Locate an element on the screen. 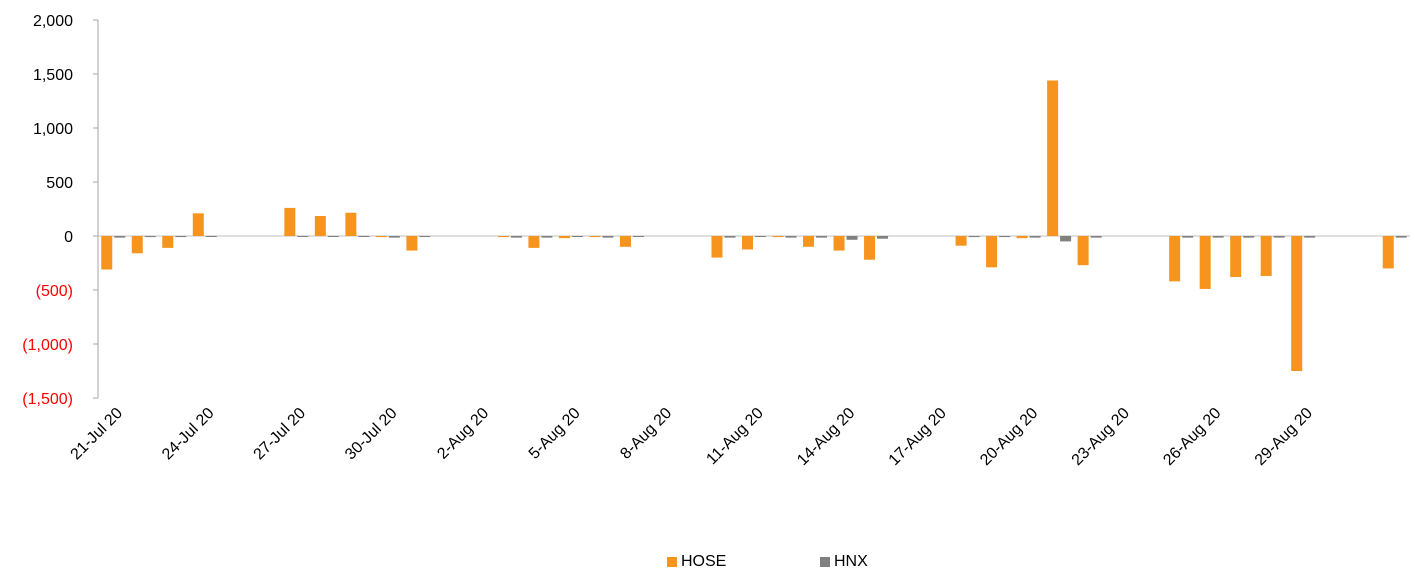 The height and width of the screenshot is (573, 1415). y-tick-label: 2,000 is located at coordinates (53, 21).